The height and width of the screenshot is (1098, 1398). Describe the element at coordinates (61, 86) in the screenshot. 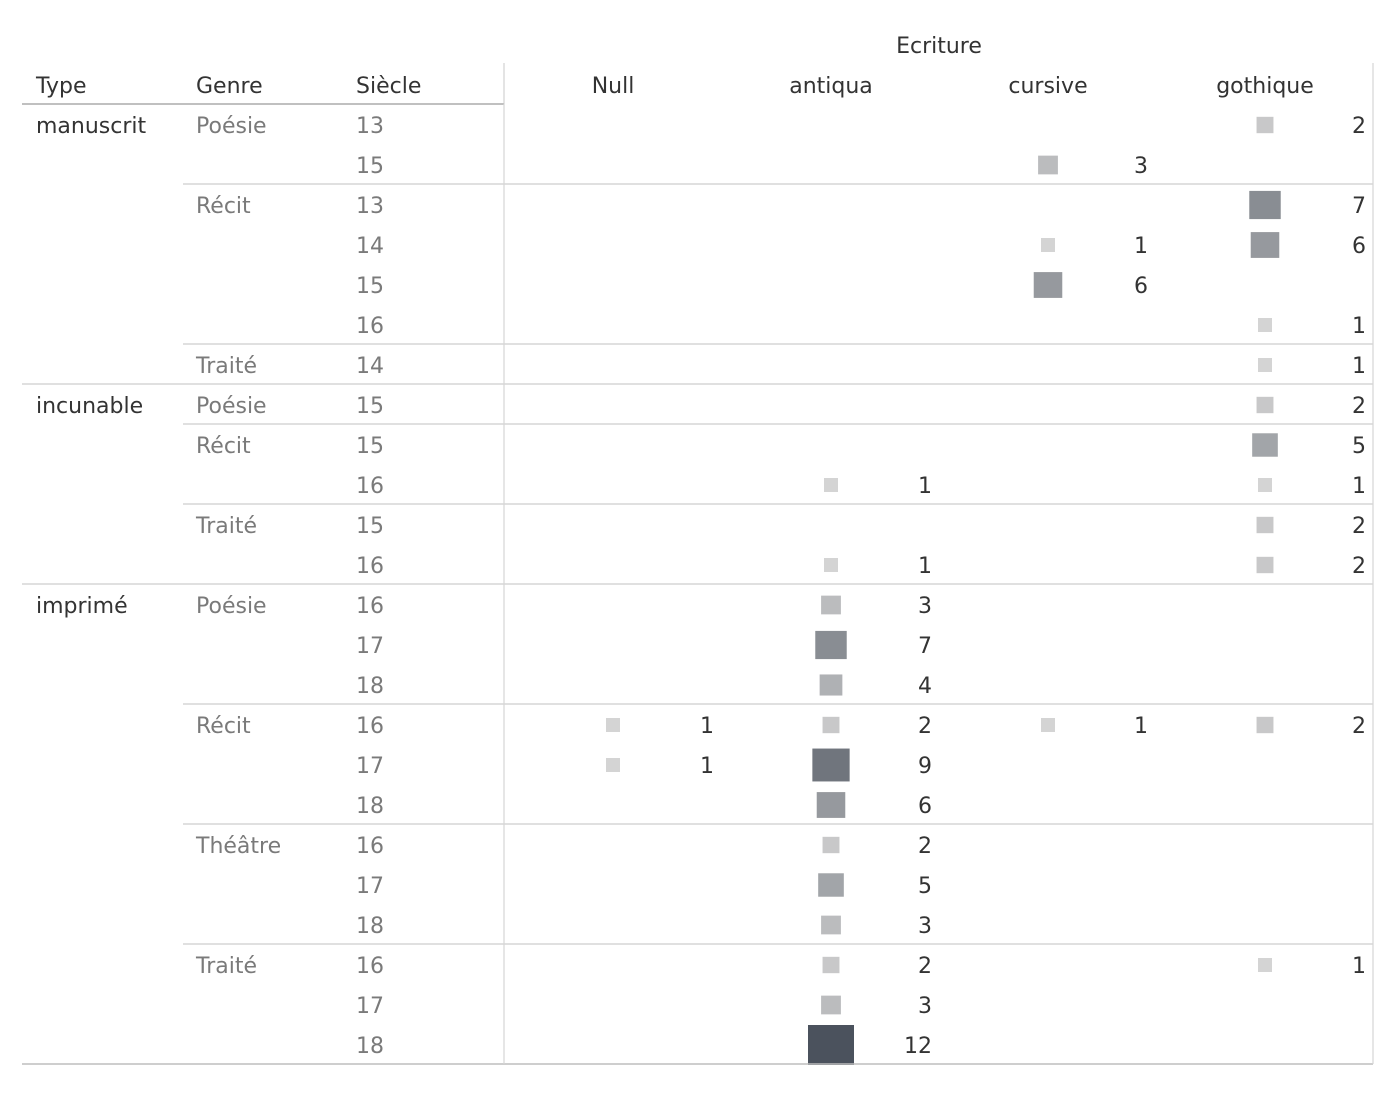

I see `row-header-label: Type` at that location.